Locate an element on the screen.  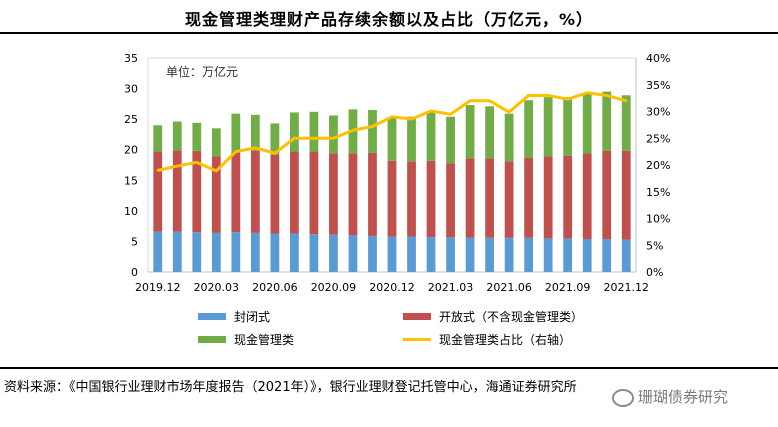
y-left-tick-label: 15 is located at coordinates (131, 180).